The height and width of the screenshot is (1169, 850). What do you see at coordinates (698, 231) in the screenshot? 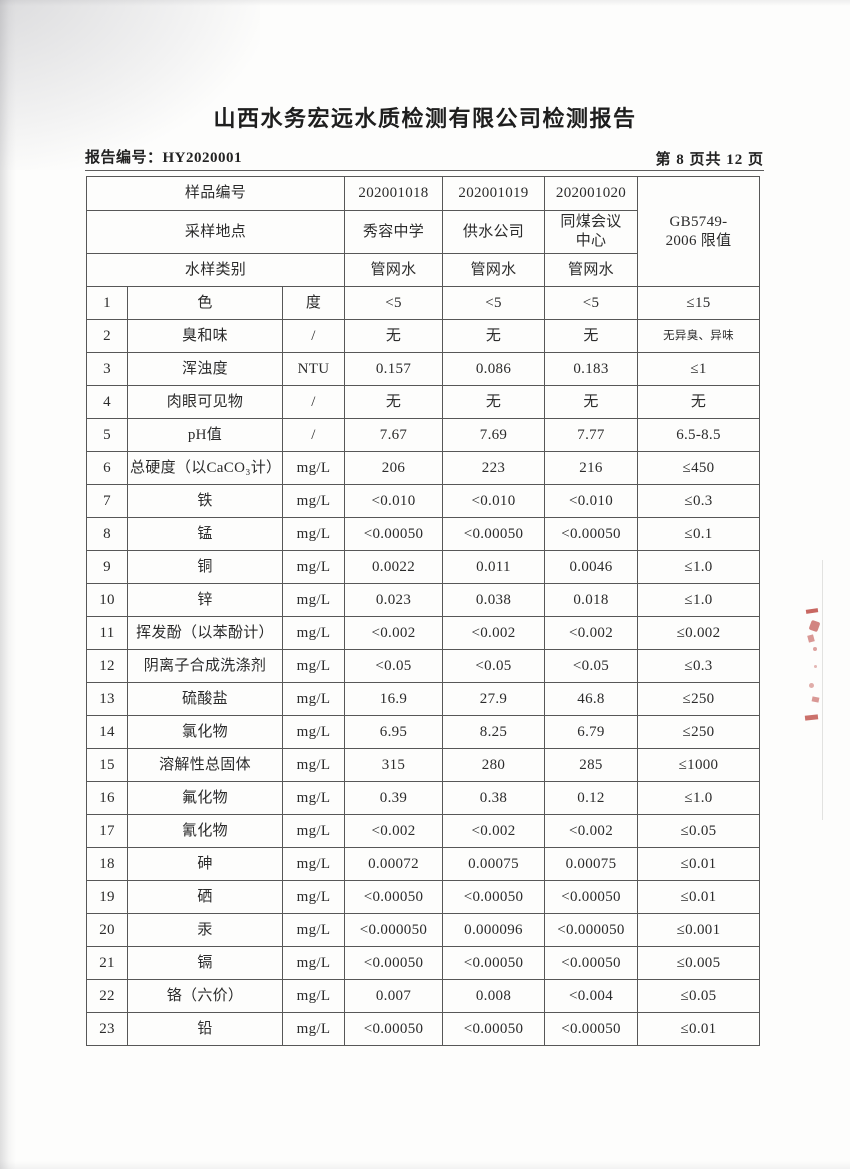
I see `limit-standard-header: GB5749- 2006 限值` at bounding box center [698, 231].